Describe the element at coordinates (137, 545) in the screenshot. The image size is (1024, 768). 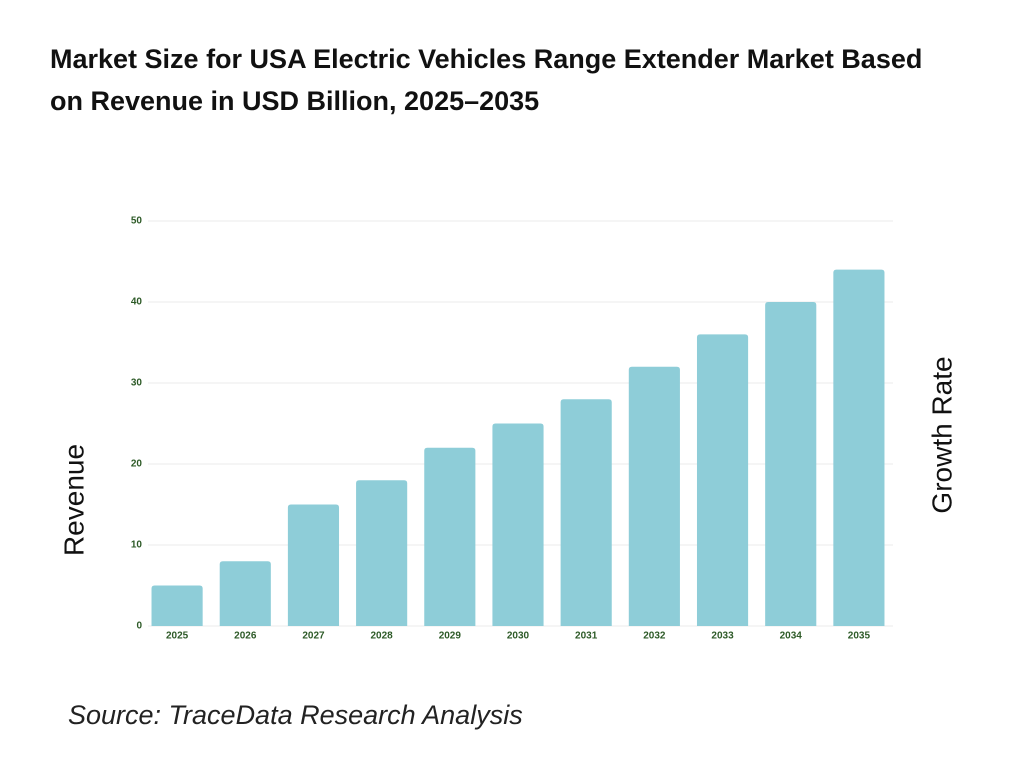
I see `y-tick-label: 10` at that location.